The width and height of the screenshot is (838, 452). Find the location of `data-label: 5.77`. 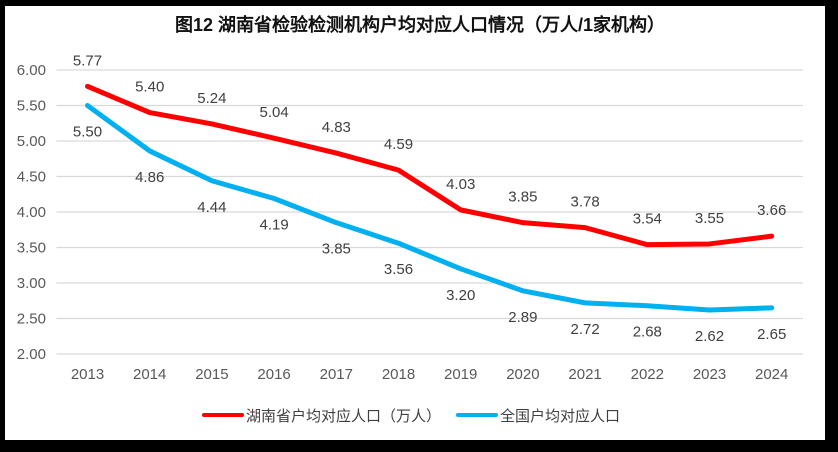

data-label: 5.77 is located at coordinates (87, 60).